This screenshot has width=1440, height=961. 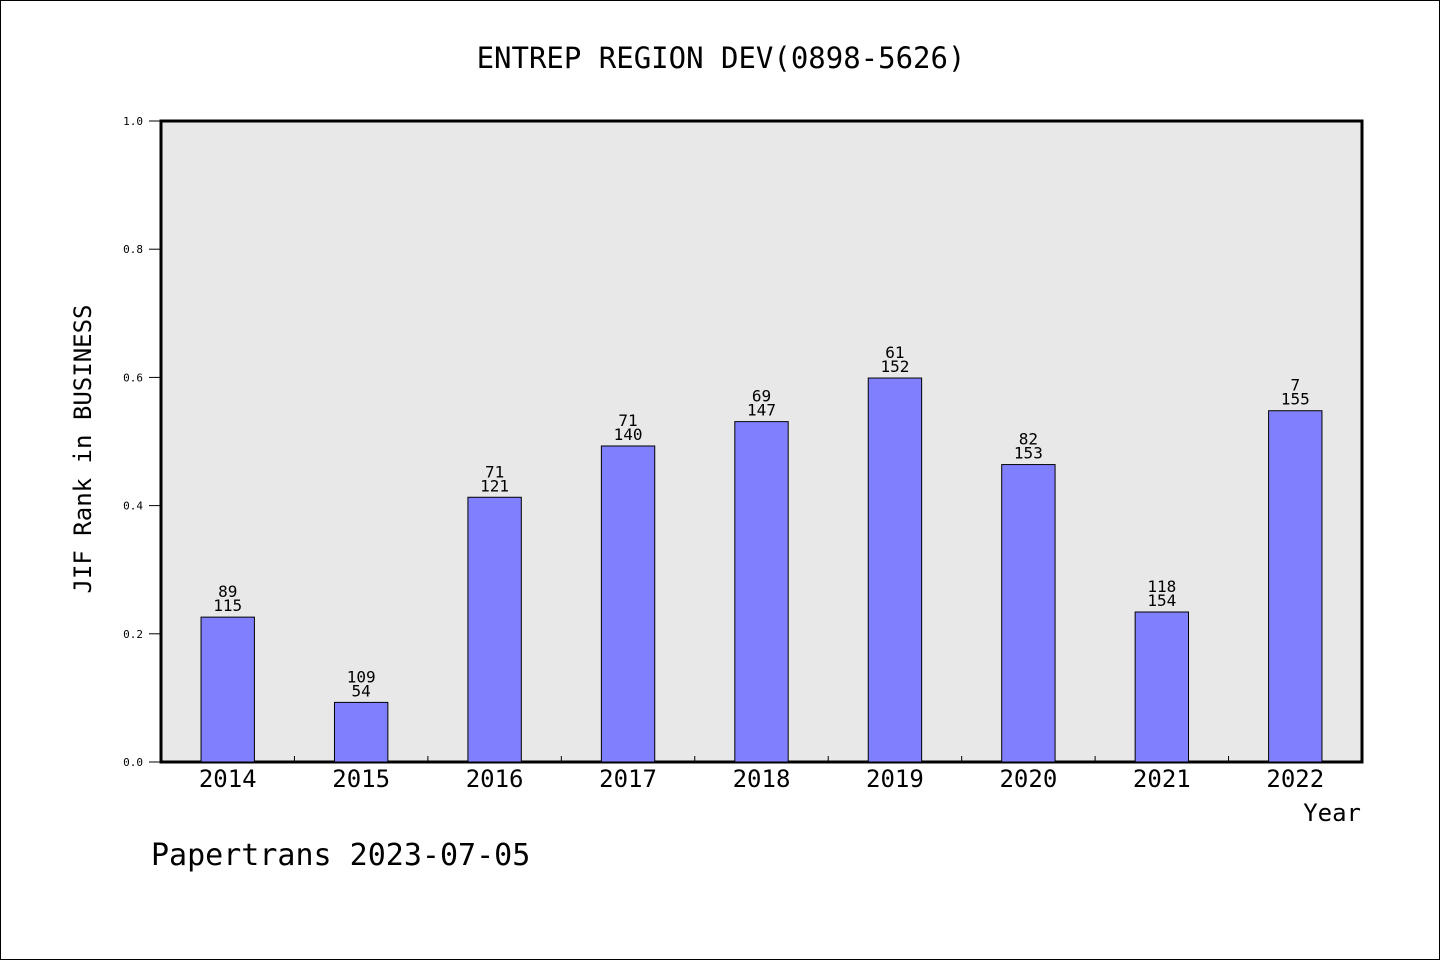 What do you see at coordinates (1028, 779) in the screenshot?
I see `x-tick-label: 2020` at bounding box center [1028, 779].